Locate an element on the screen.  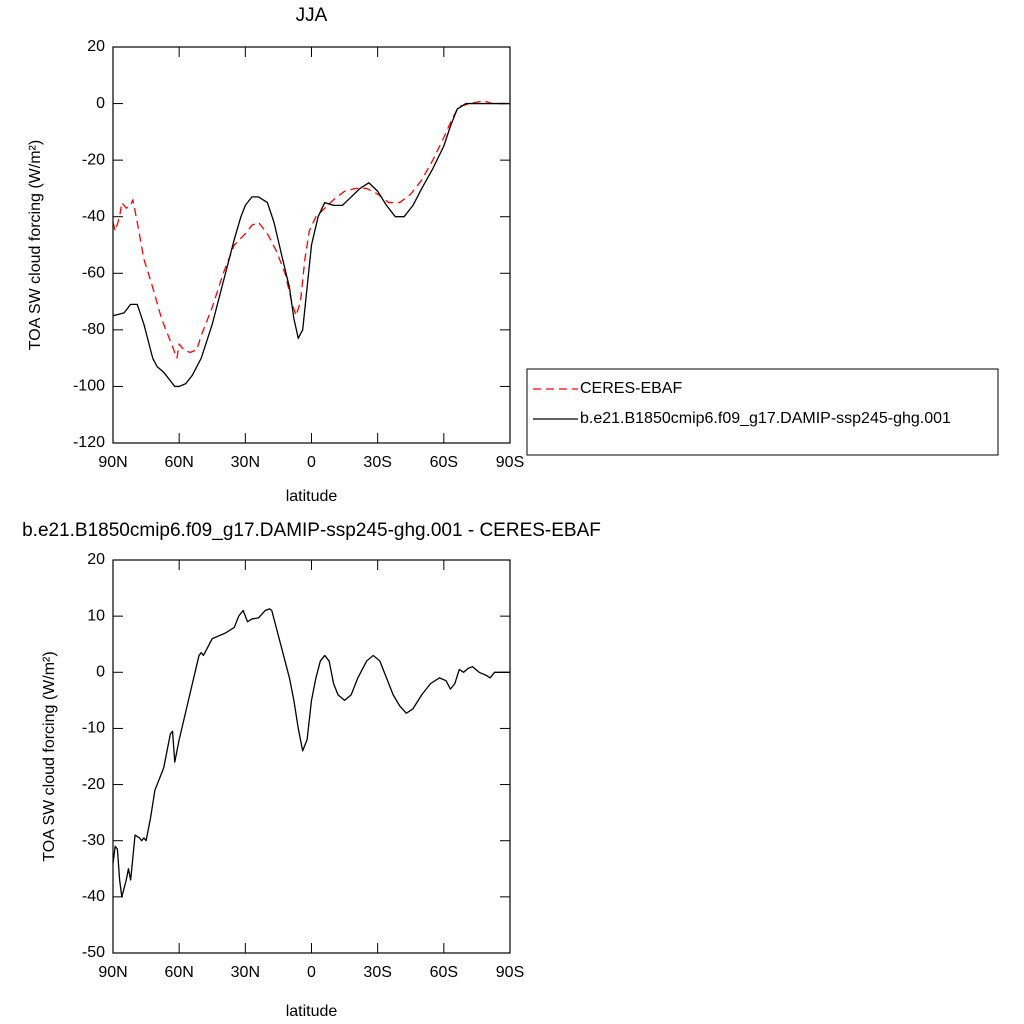
y-tick-label: -100 is located at coordinates (89, 386).